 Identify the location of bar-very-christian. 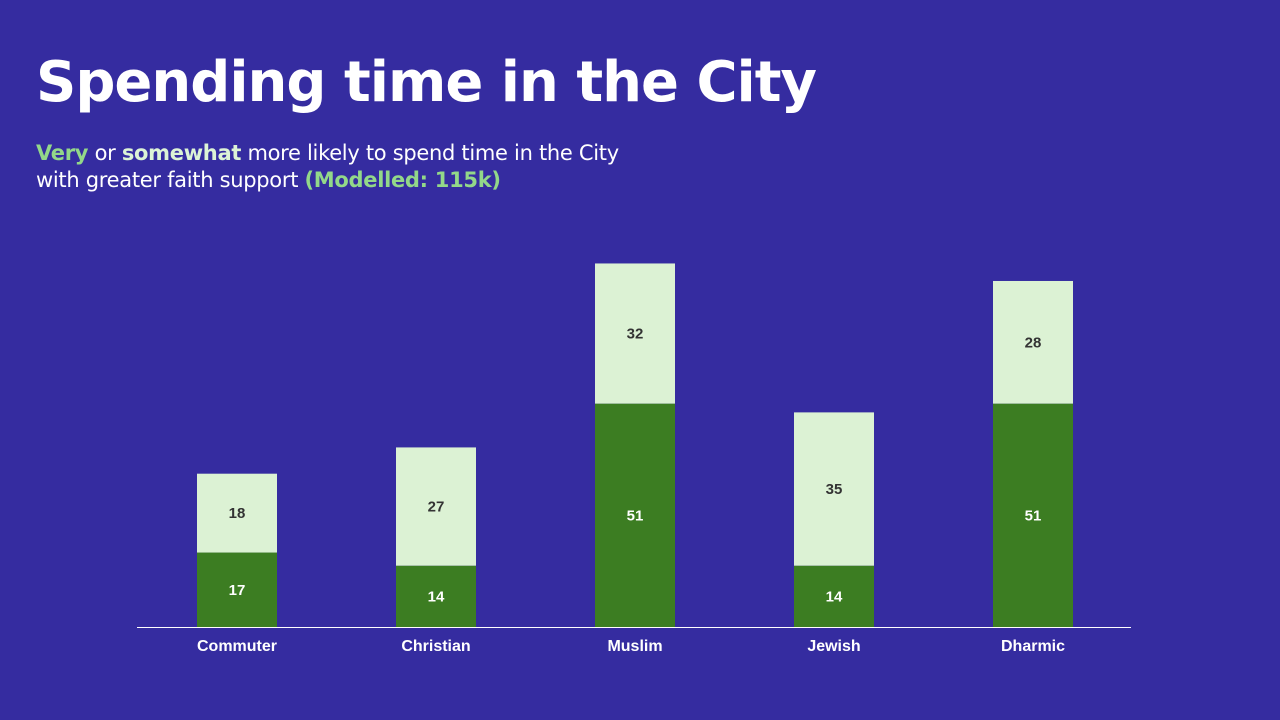
(436, 596).